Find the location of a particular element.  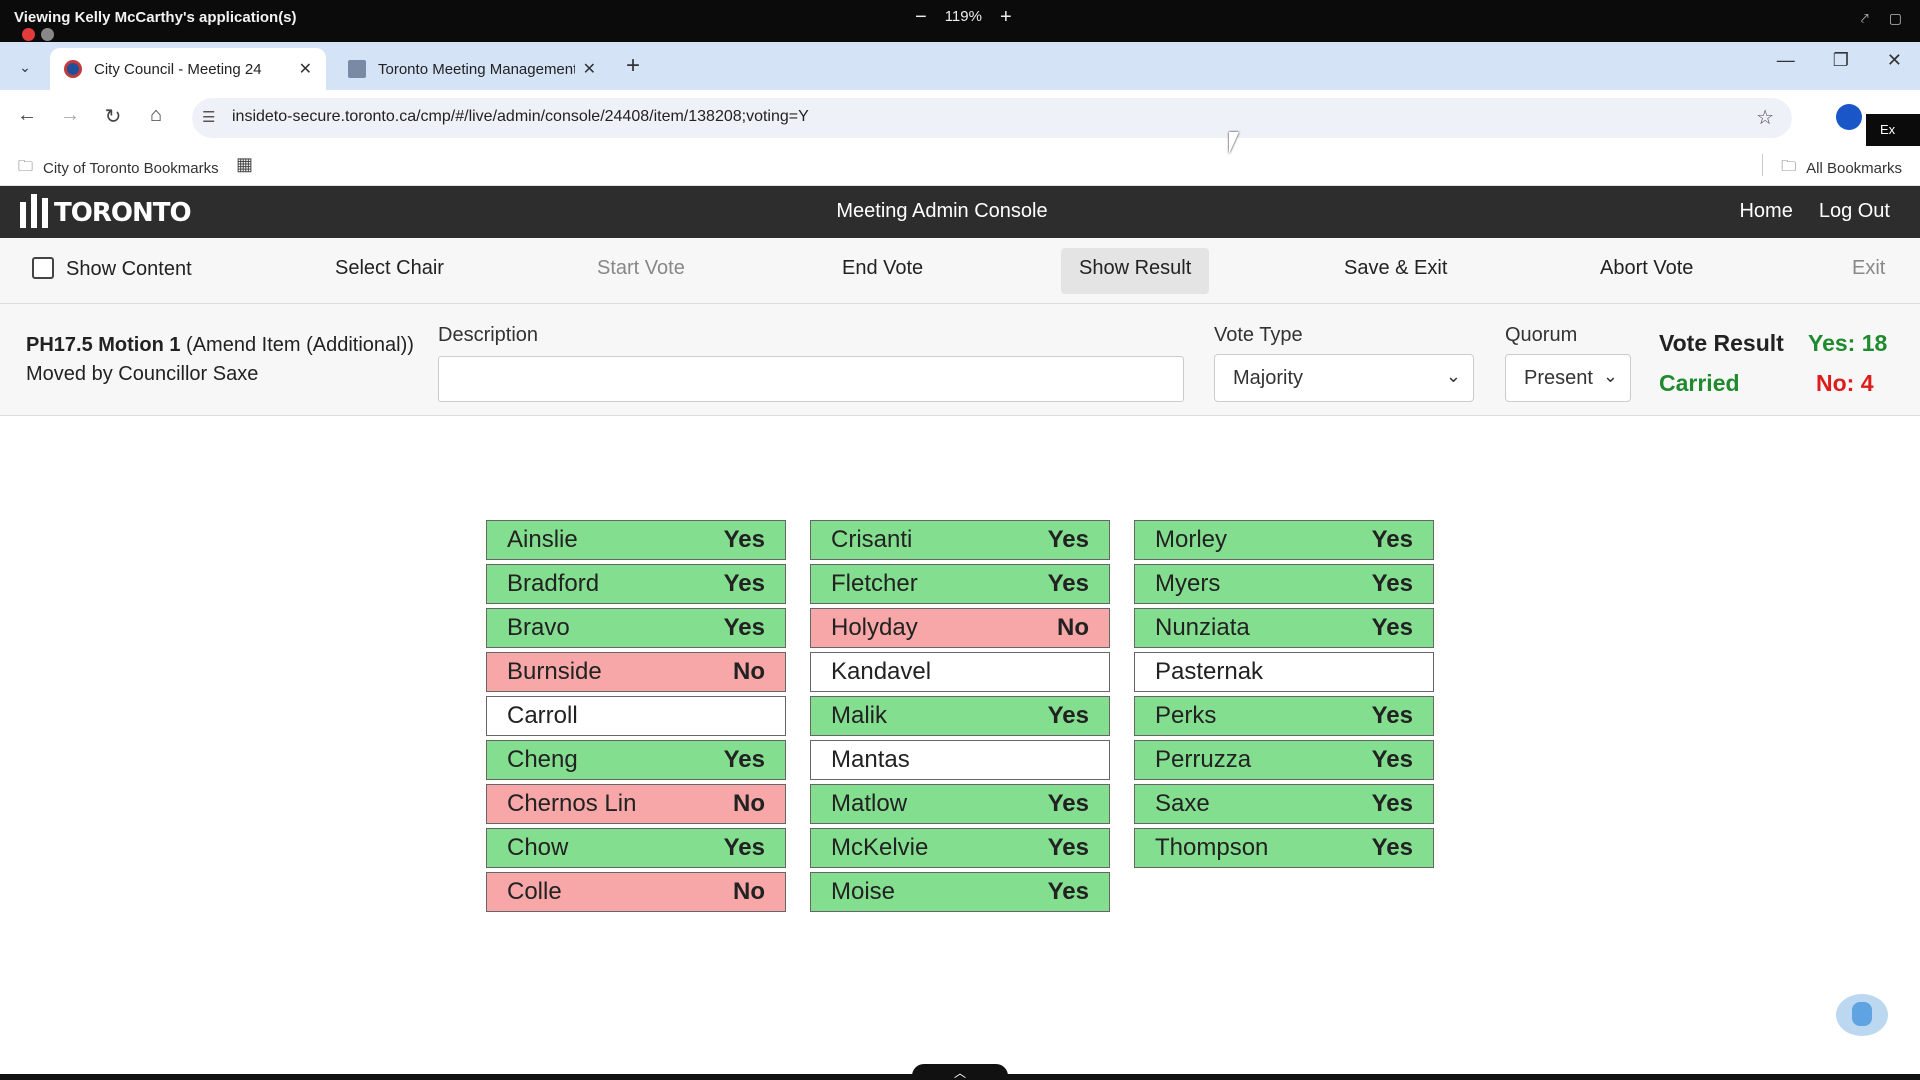

chevron-down-icon: ⌄ is located at coordinates (1453, 376).